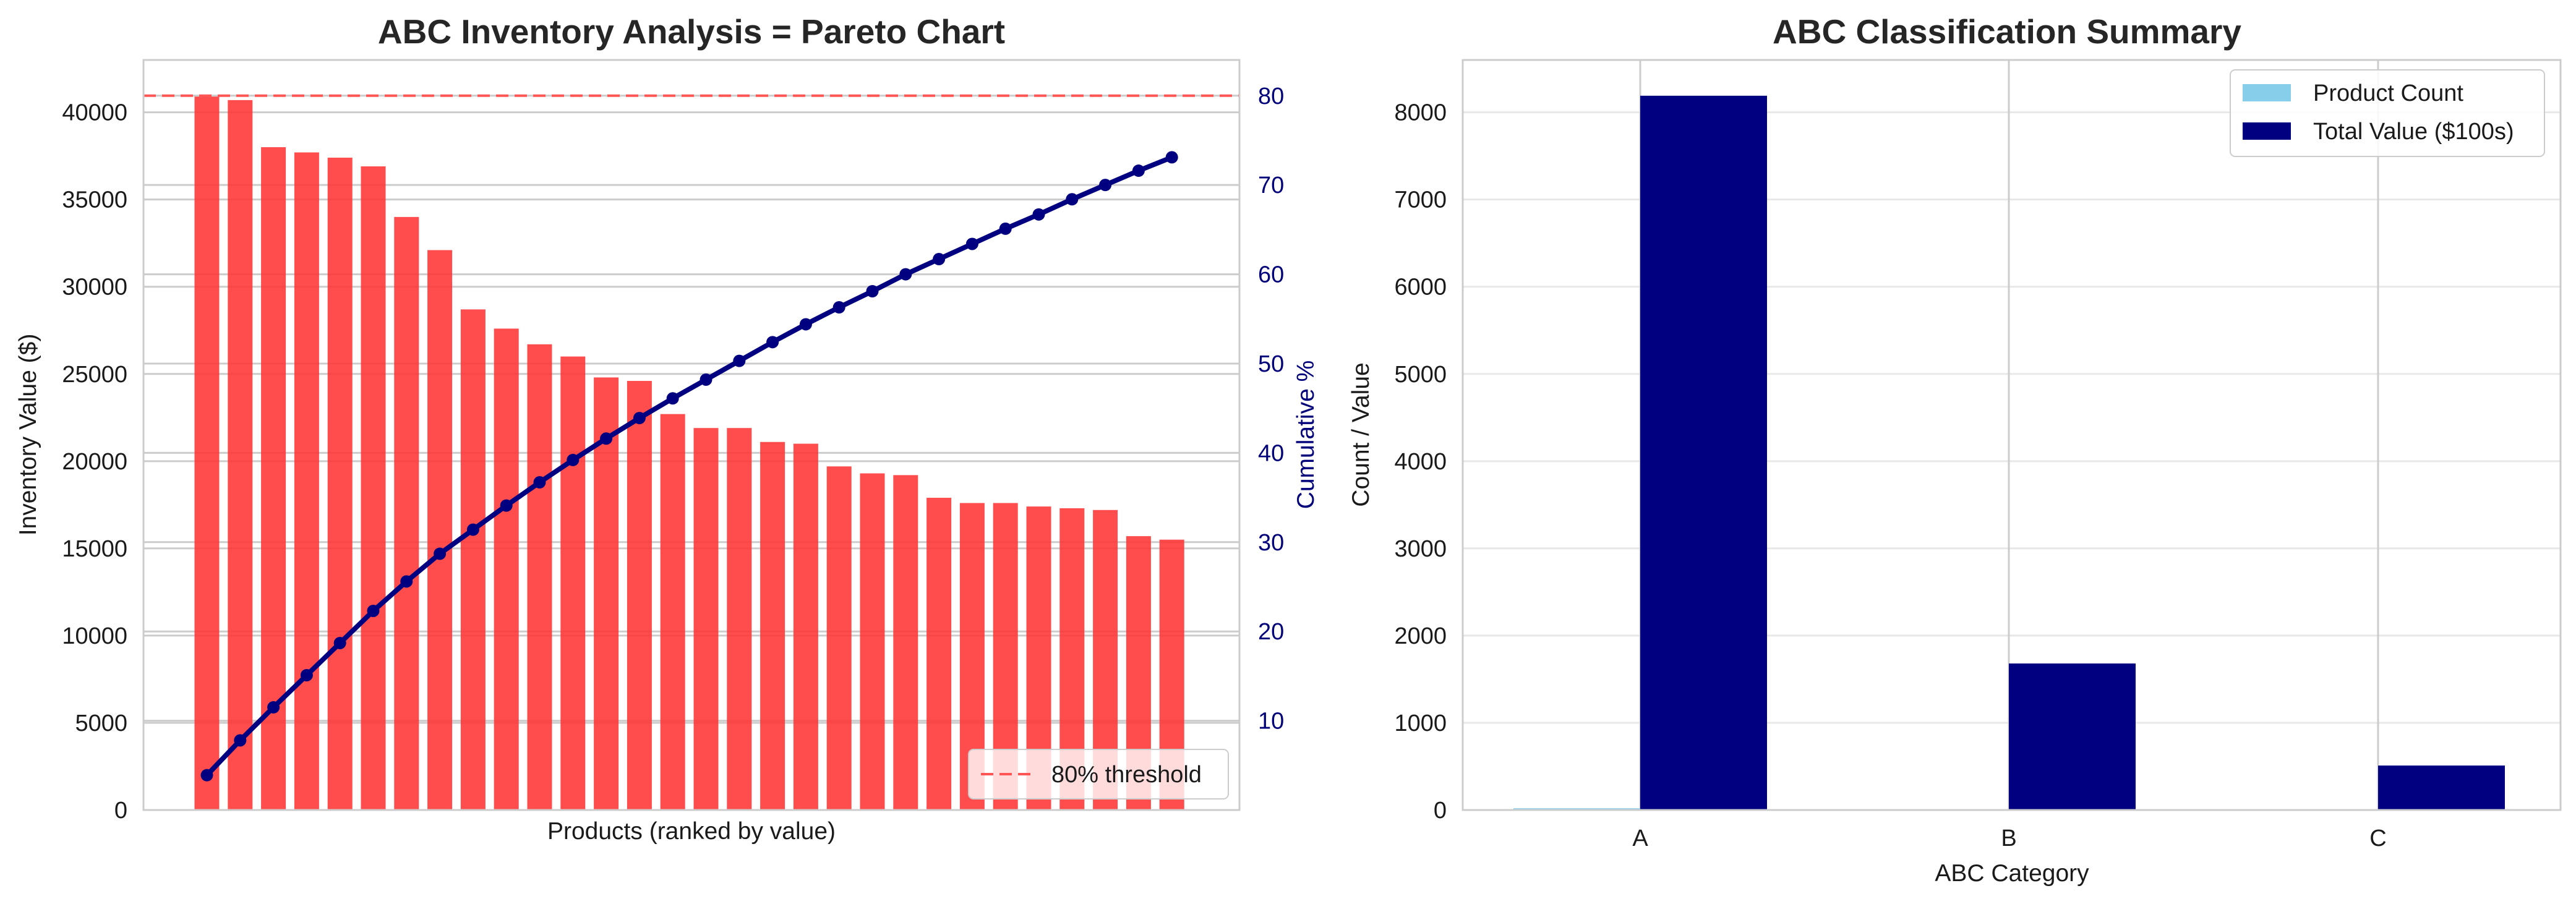  I want to click on abc-legend: Product Count Total Value ($100s), so click(2387, 113).